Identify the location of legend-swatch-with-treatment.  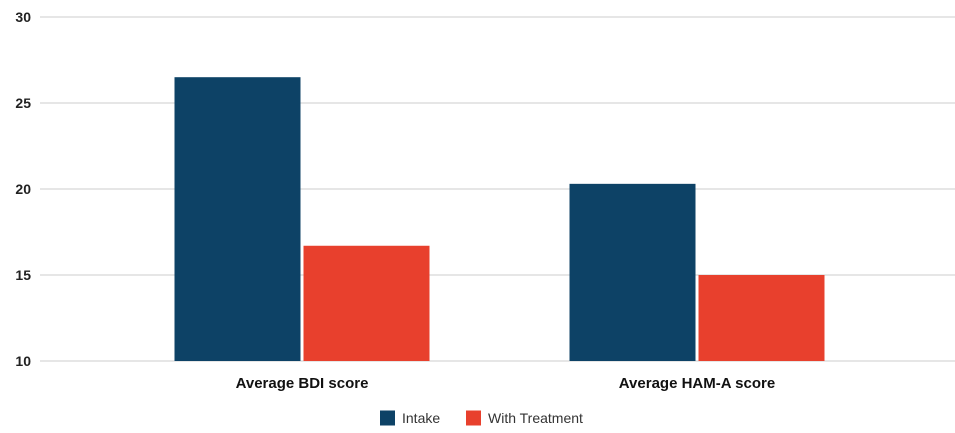
(473, 418).